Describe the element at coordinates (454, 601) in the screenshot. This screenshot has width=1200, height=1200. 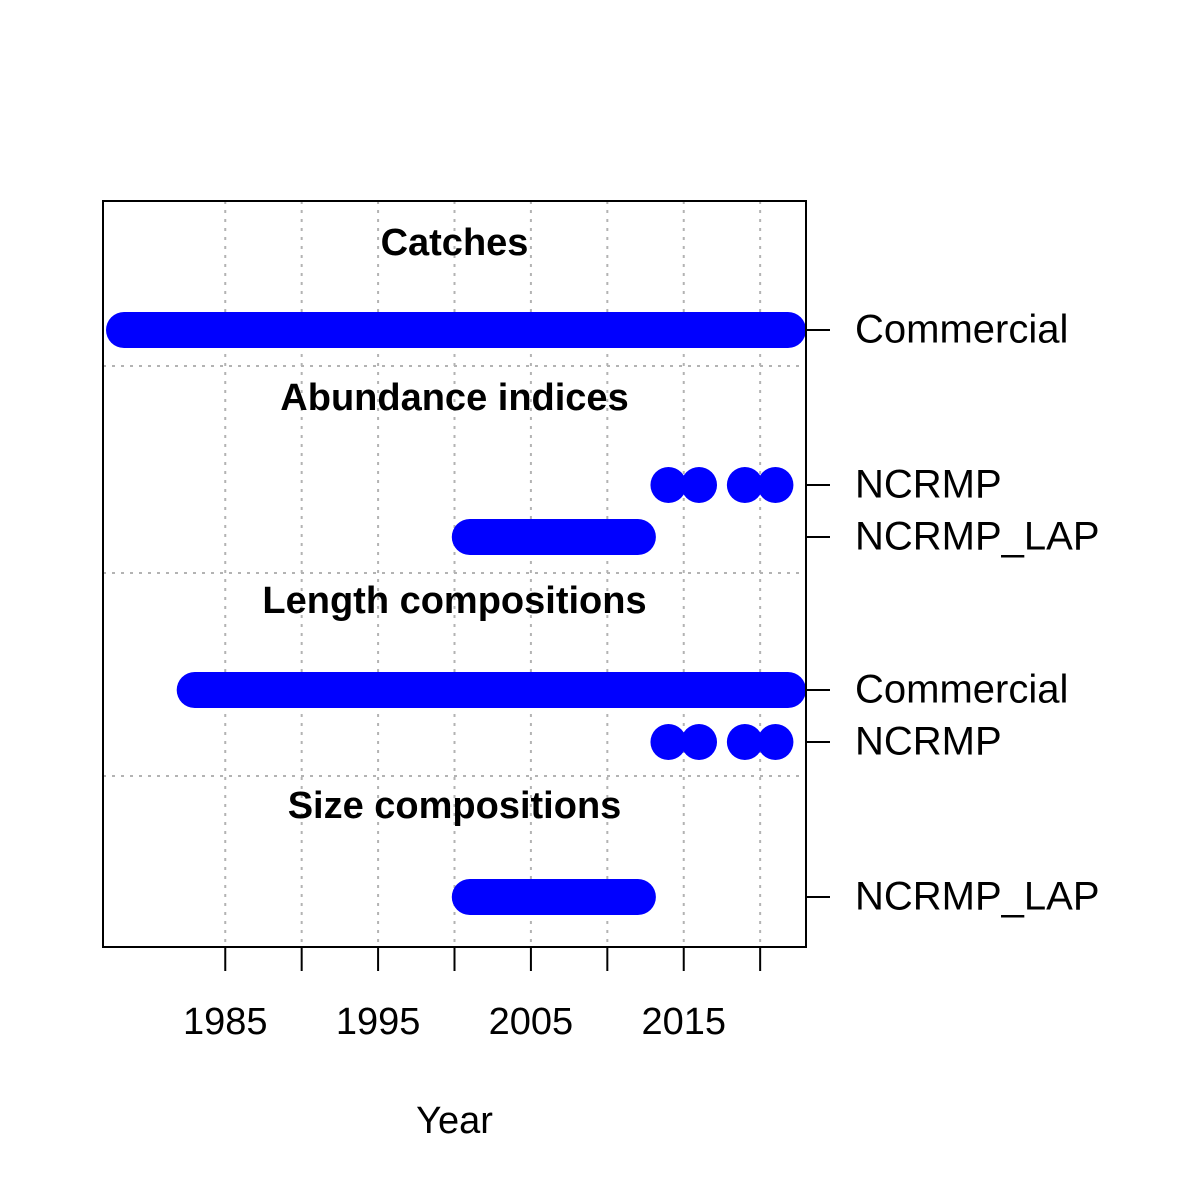
I see `section-title: Length compositions` at that location.